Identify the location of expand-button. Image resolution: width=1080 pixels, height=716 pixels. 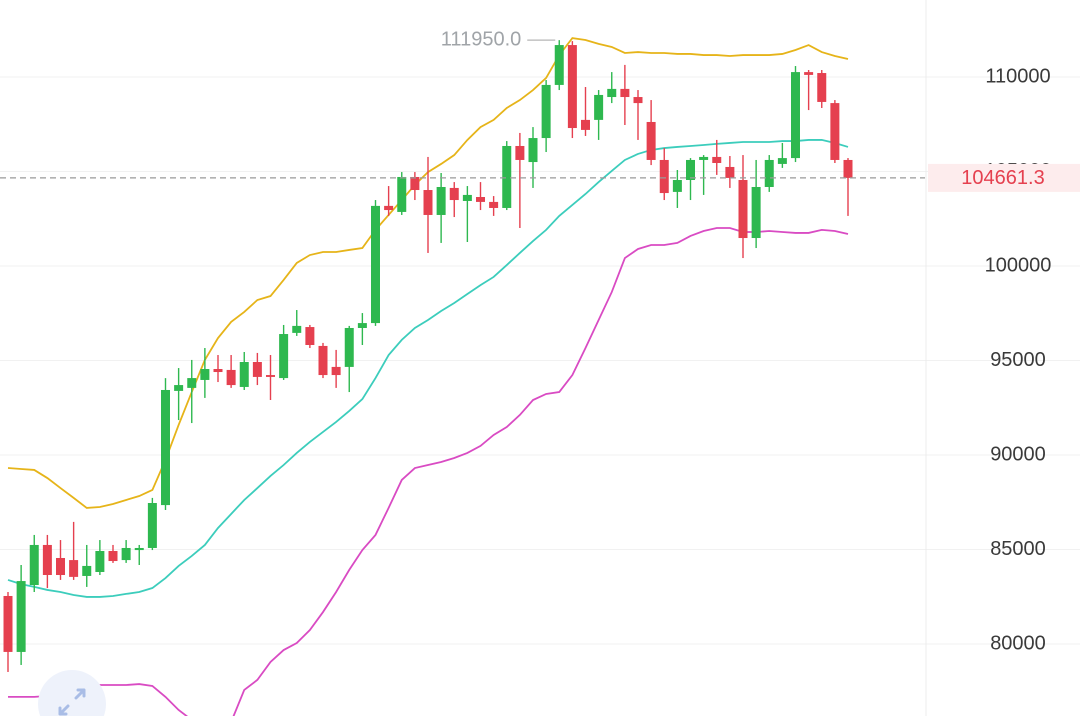
(72, 693).